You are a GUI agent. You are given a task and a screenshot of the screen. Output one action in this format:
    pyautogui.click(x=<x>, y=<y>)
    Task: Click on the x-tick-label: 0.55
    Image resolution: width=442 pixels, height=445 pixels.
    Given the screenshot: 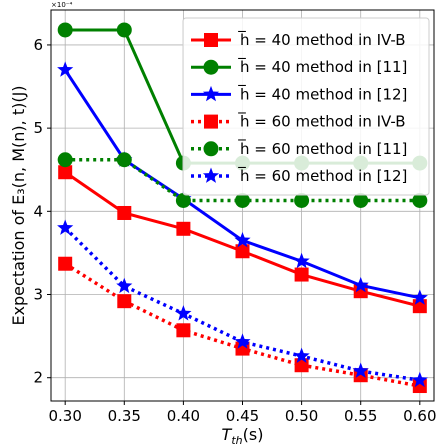 What is the action you would take?
    pyautogui.click(x=360, y=416)
    